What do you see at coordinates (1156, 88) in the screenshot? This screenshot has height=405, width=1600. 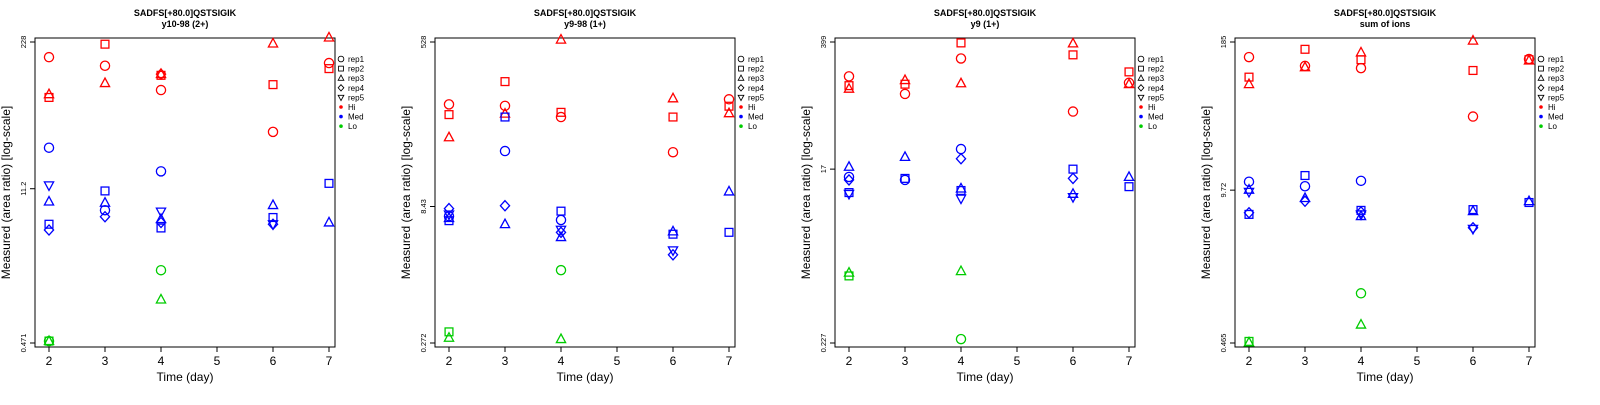 I see `legend-label-rep4: rep4` at bounding box center [1156, 88].